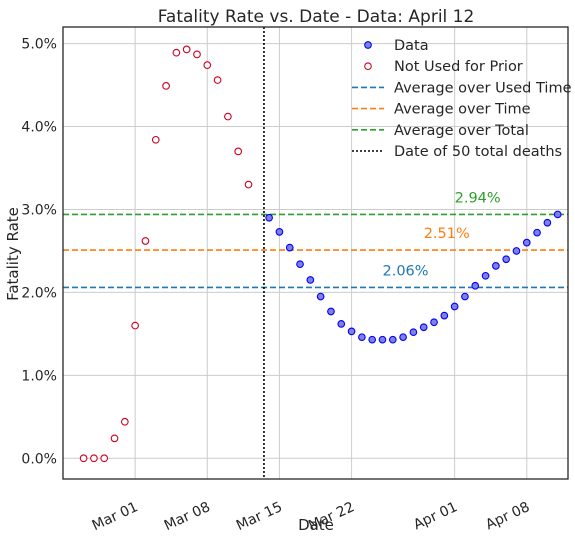 This screenshot has width=575, height=540. Describe the element at coordinates (478, 198) in the screenshot. I see `annotation-label: 2.94%` at that location.